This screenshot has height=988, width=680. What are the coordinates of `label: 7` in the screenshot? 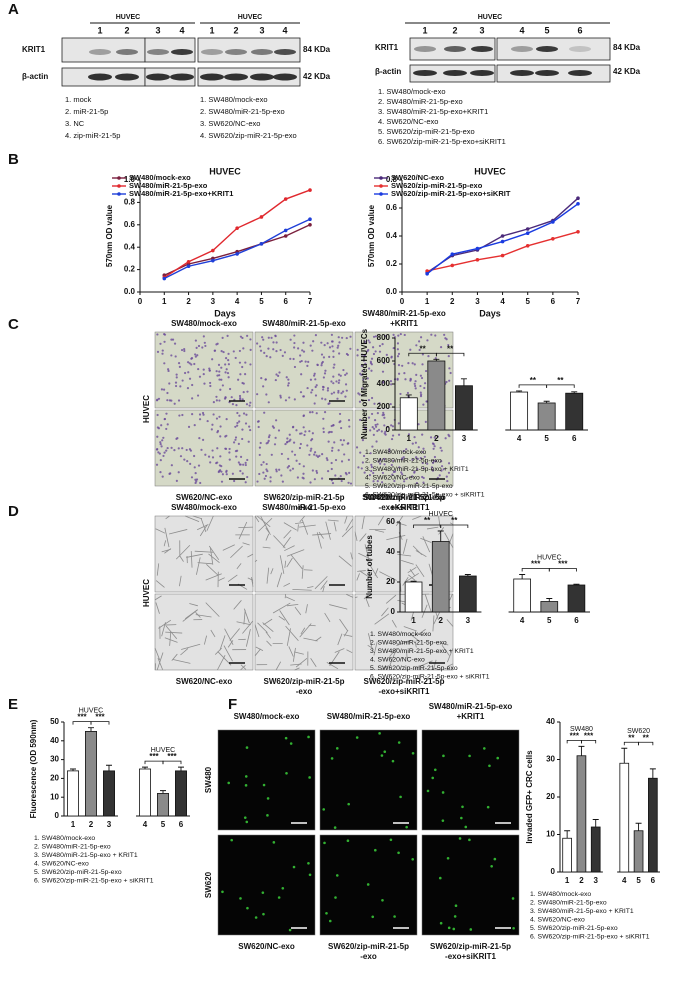 It's located at (578, 301).